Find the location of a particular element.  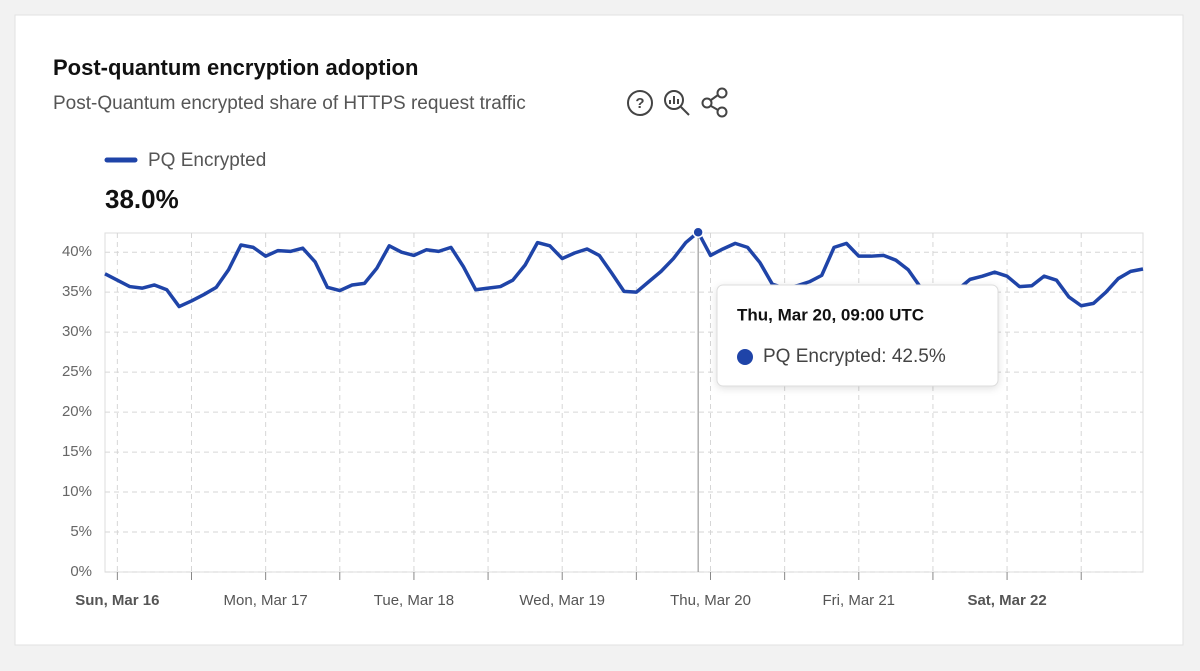

y-tick-label: 40% is located at coordinates (77, 251).